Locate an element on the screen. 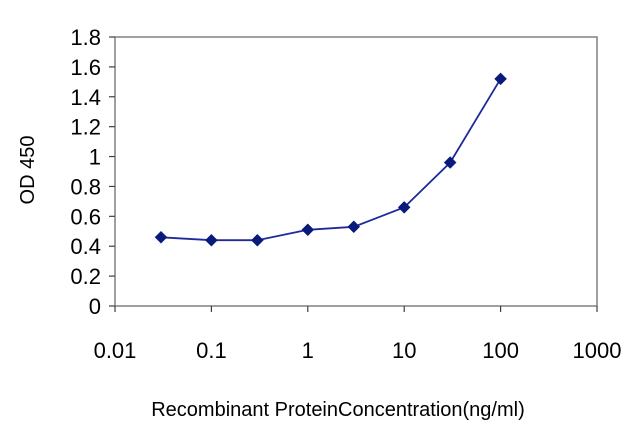 Image resolution: width=640 pixels, height=427 pixels. x-tick-label: 10 is located at coordinates (404, 350).